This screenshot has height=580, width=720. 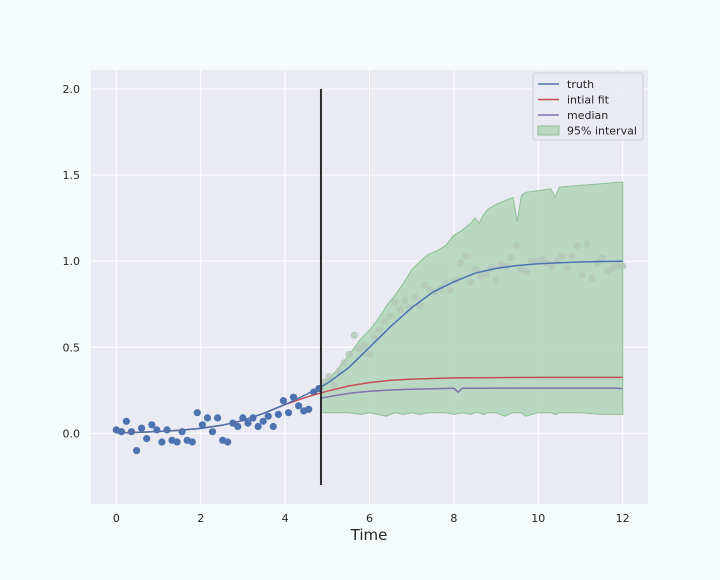 I want to click on y-tick-label: 2.0, so click(x=72, y=89).